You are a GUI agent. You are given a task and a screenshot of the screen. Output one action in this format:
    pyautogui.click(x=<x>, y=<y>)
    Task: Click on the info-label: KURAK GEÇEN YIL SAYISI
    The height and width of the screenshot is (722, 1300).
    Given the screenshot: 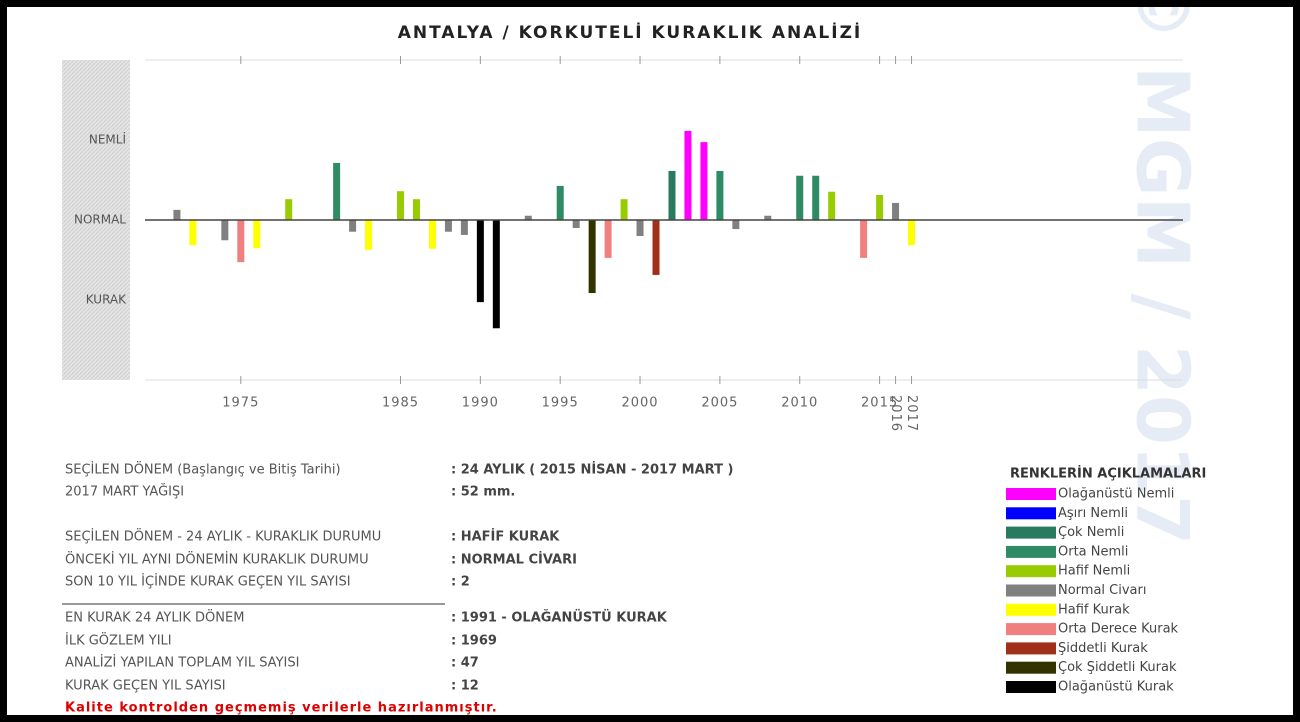 What is the action you would take?
    pyautogui.click(x=145, y=686)
    